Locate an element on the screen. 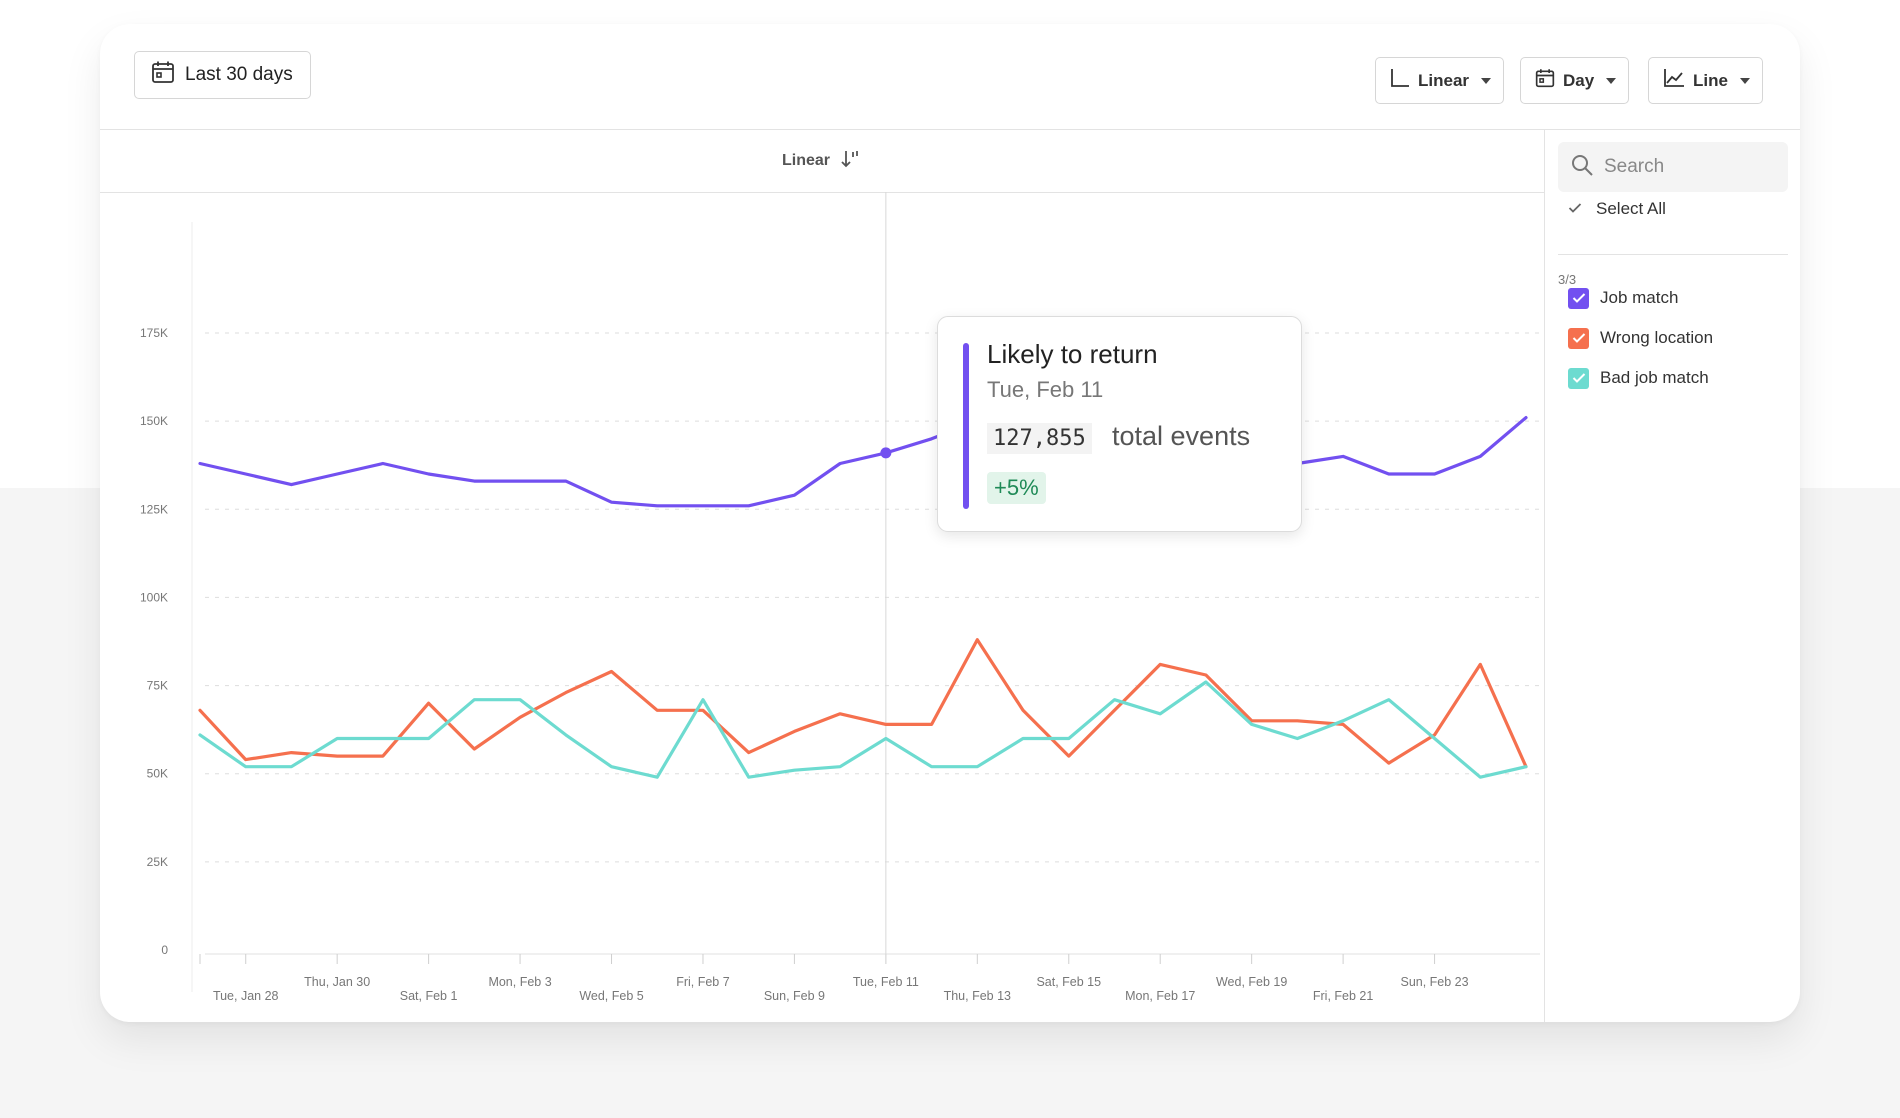  sort-icon is located at coordinates (851, 161).